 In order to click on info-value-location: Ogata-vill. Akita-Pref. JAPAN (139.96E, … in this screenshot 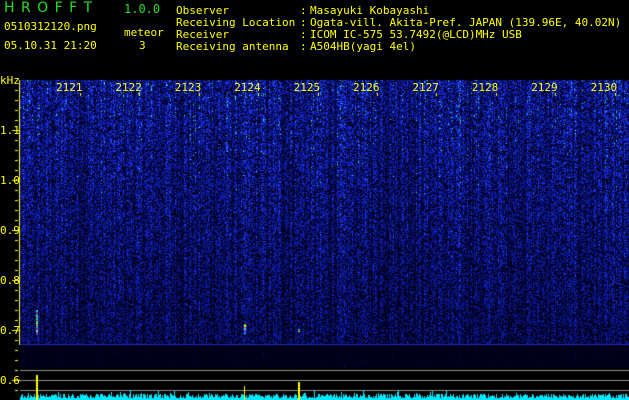, I will do `click(466, 22)`.